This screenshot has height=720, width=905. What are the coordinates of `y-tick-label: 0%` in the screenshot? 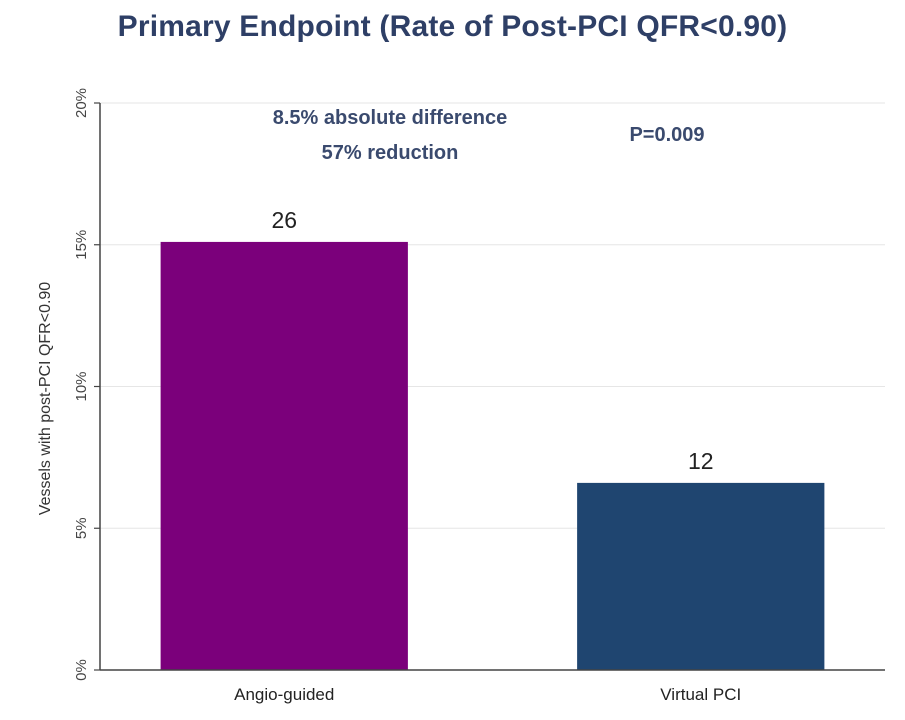 It's located at (81, 670).